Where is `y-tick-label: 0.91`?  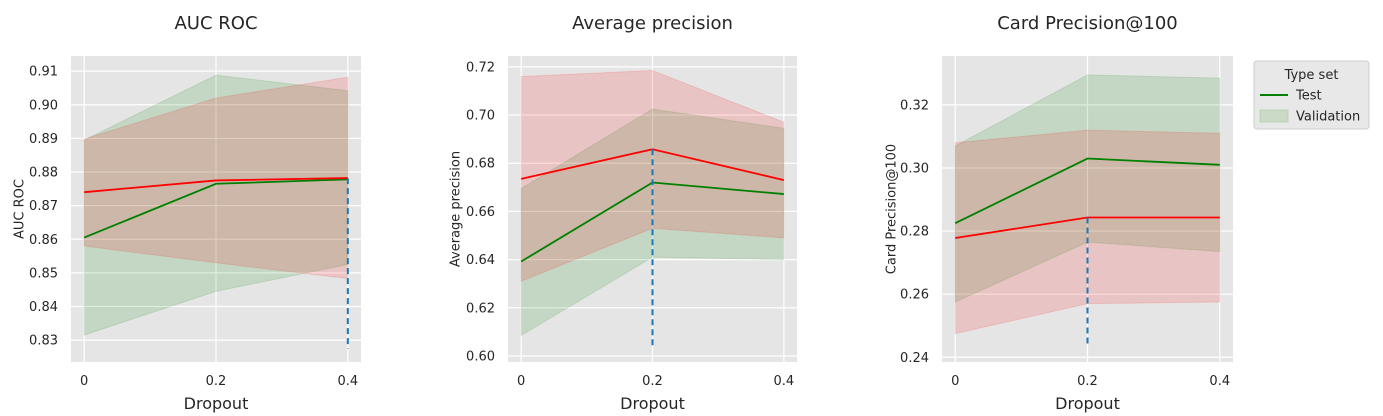
y-tick-label: 0.91 is located at coordinates (43, 72).